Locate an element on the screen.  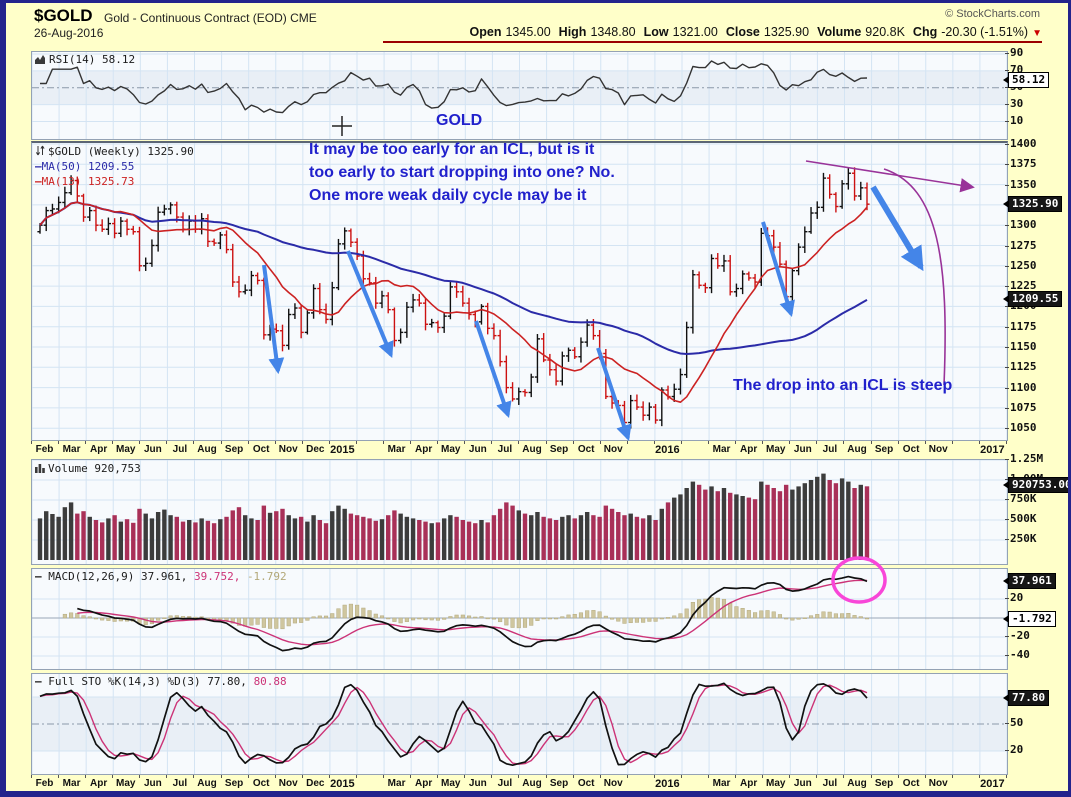
current-value-tag: 58.12 is located at coordinates (1026, 79).